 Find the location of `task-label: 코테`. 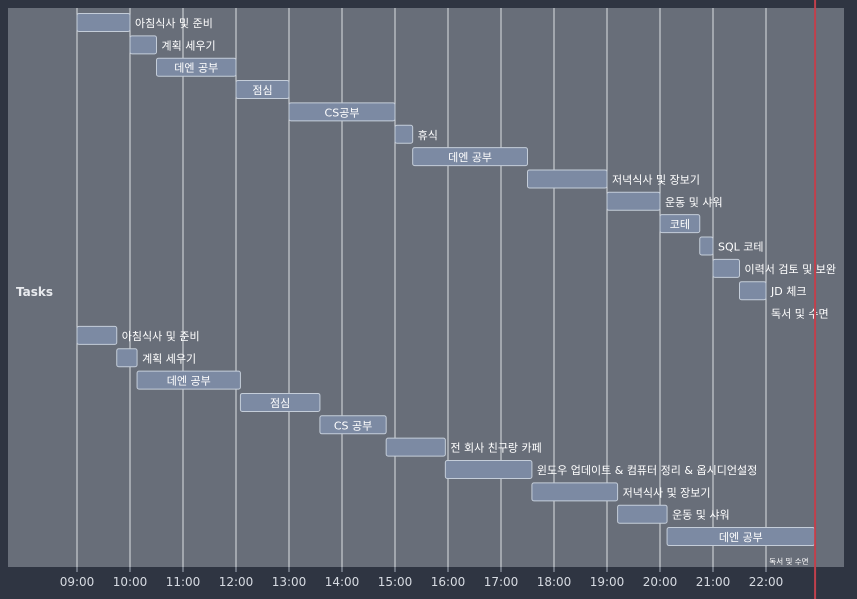

task-label: 코테 is located at coordinates (680, 224).